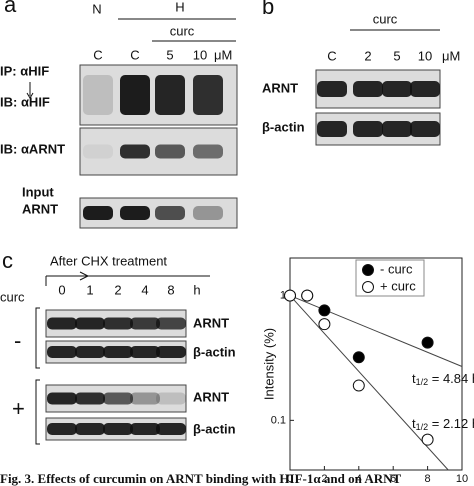 This screenshot has width=474, height=486. Describe the element at coordinates (89, 289) in the screenshot. I see `lane-label: 1` at that location.